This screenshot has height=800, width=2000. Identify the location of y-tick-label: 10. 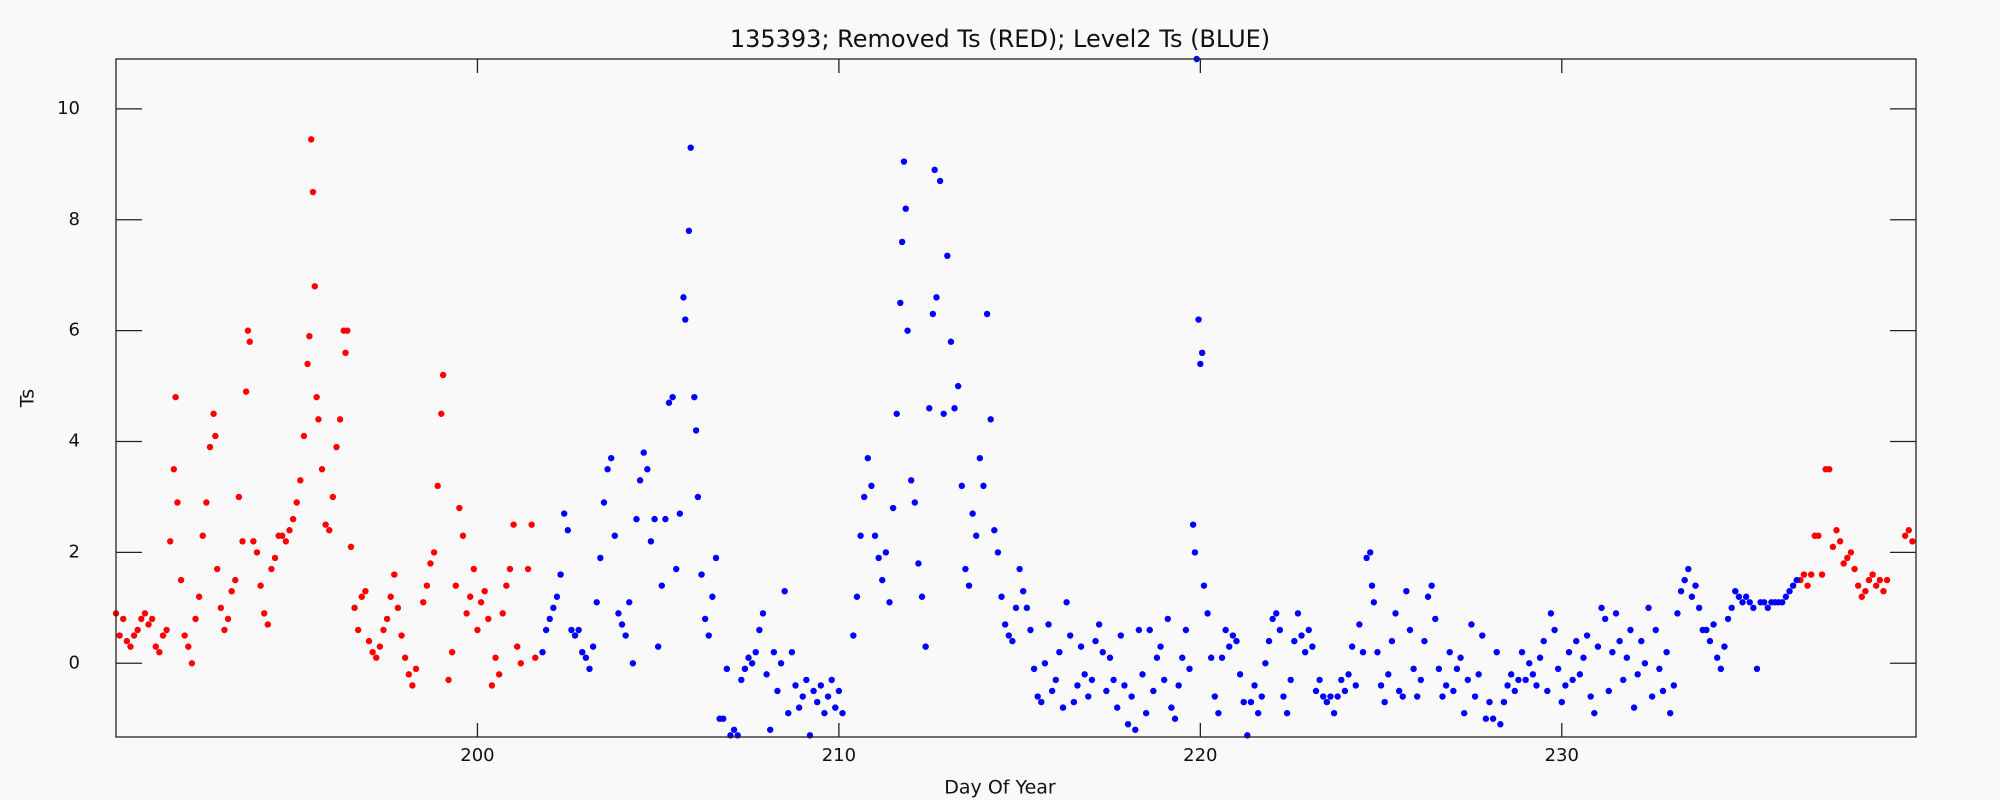
(68, 108).